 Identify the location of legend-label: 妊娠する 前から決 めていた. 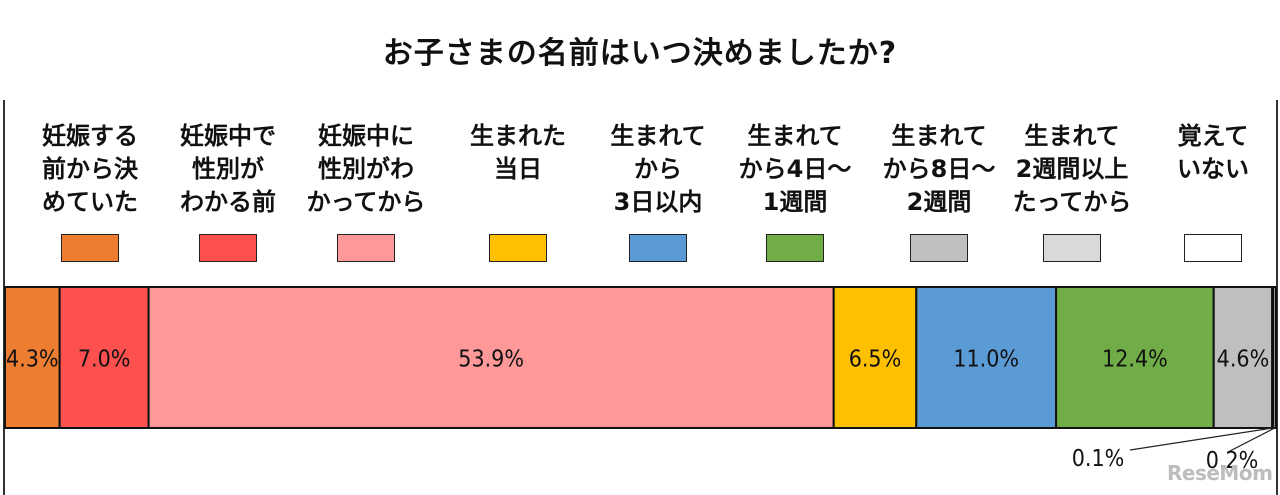
(90, 169).